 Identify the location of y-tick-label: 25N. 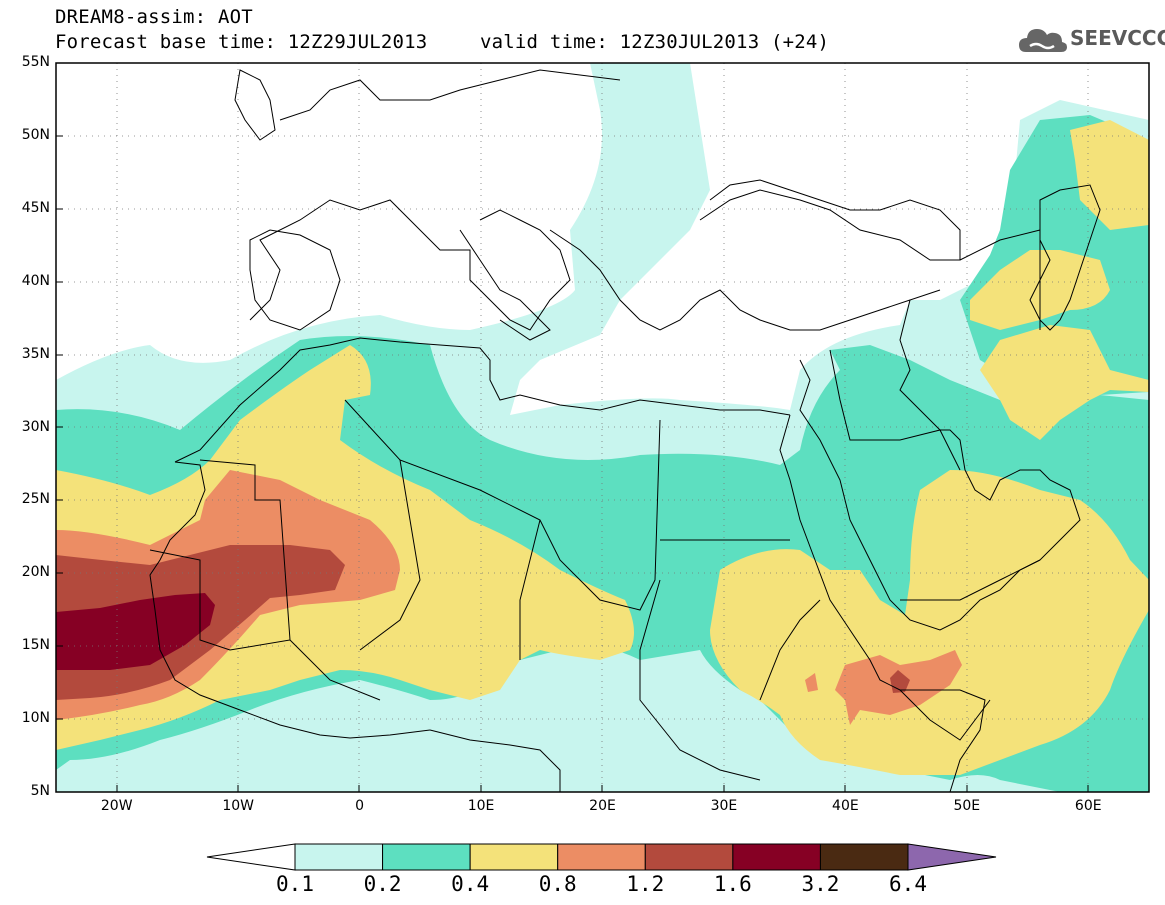
(35, 499).